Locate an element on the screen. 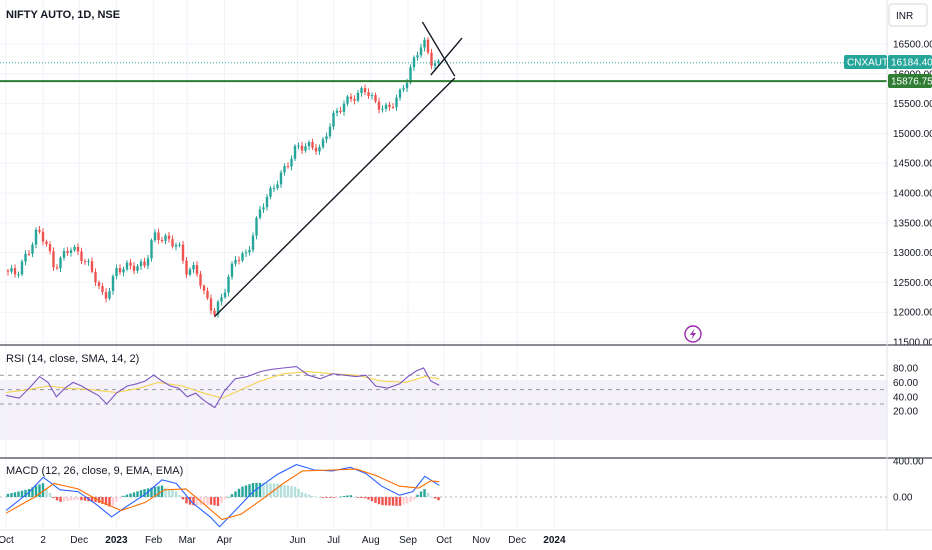 The width and height of the screenshot is (932, 550). time-axis-label: Dec is located at coordinates (79, 540).